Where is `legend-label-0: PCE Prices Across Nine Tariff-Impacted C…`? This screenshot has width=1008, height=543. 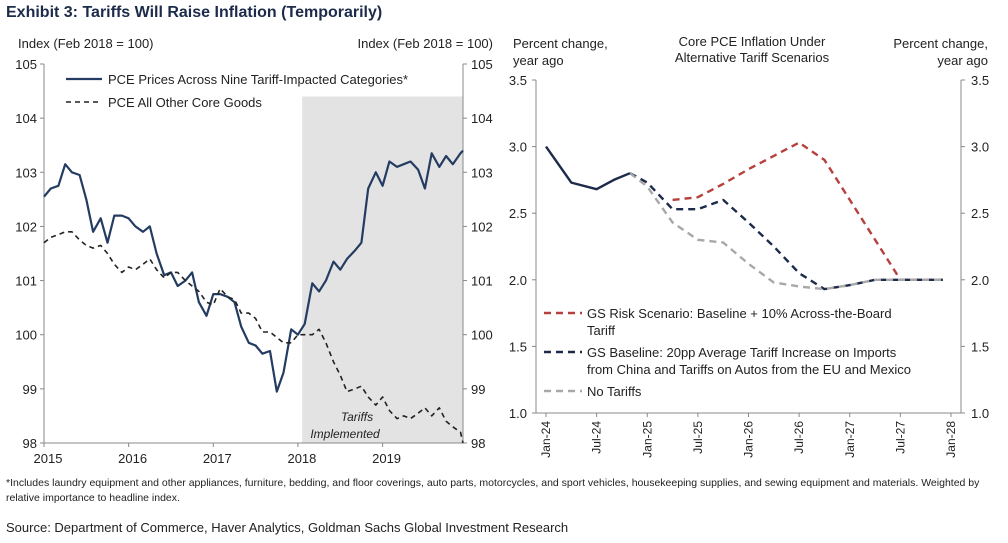 legend-label-0: PCE Prices Across Nine Tariff-Impacted C… is located at coordinates (258, 79).